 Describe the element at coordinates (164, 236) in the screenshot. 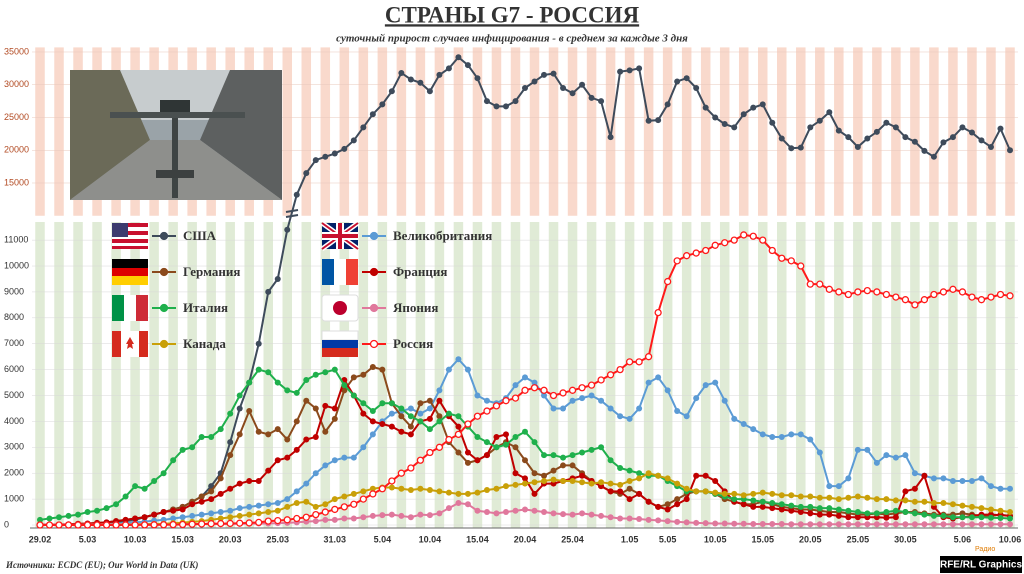

I see `legend-marker` at that location.